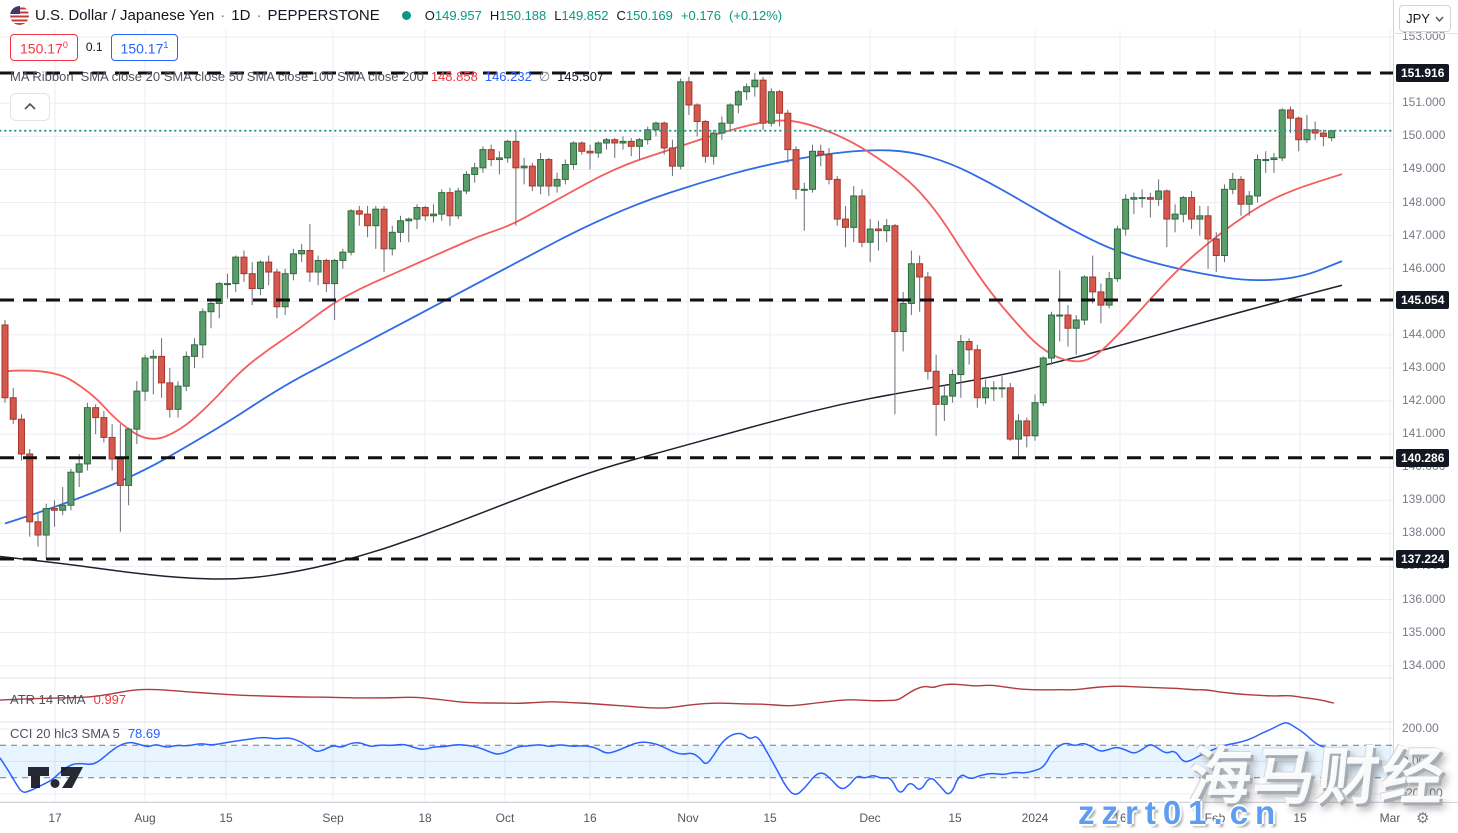 Image resolution: width=1458 pixels, height=833 pixels. I want to click on atr-label: ATR 14 RMA, so click(48, 699).